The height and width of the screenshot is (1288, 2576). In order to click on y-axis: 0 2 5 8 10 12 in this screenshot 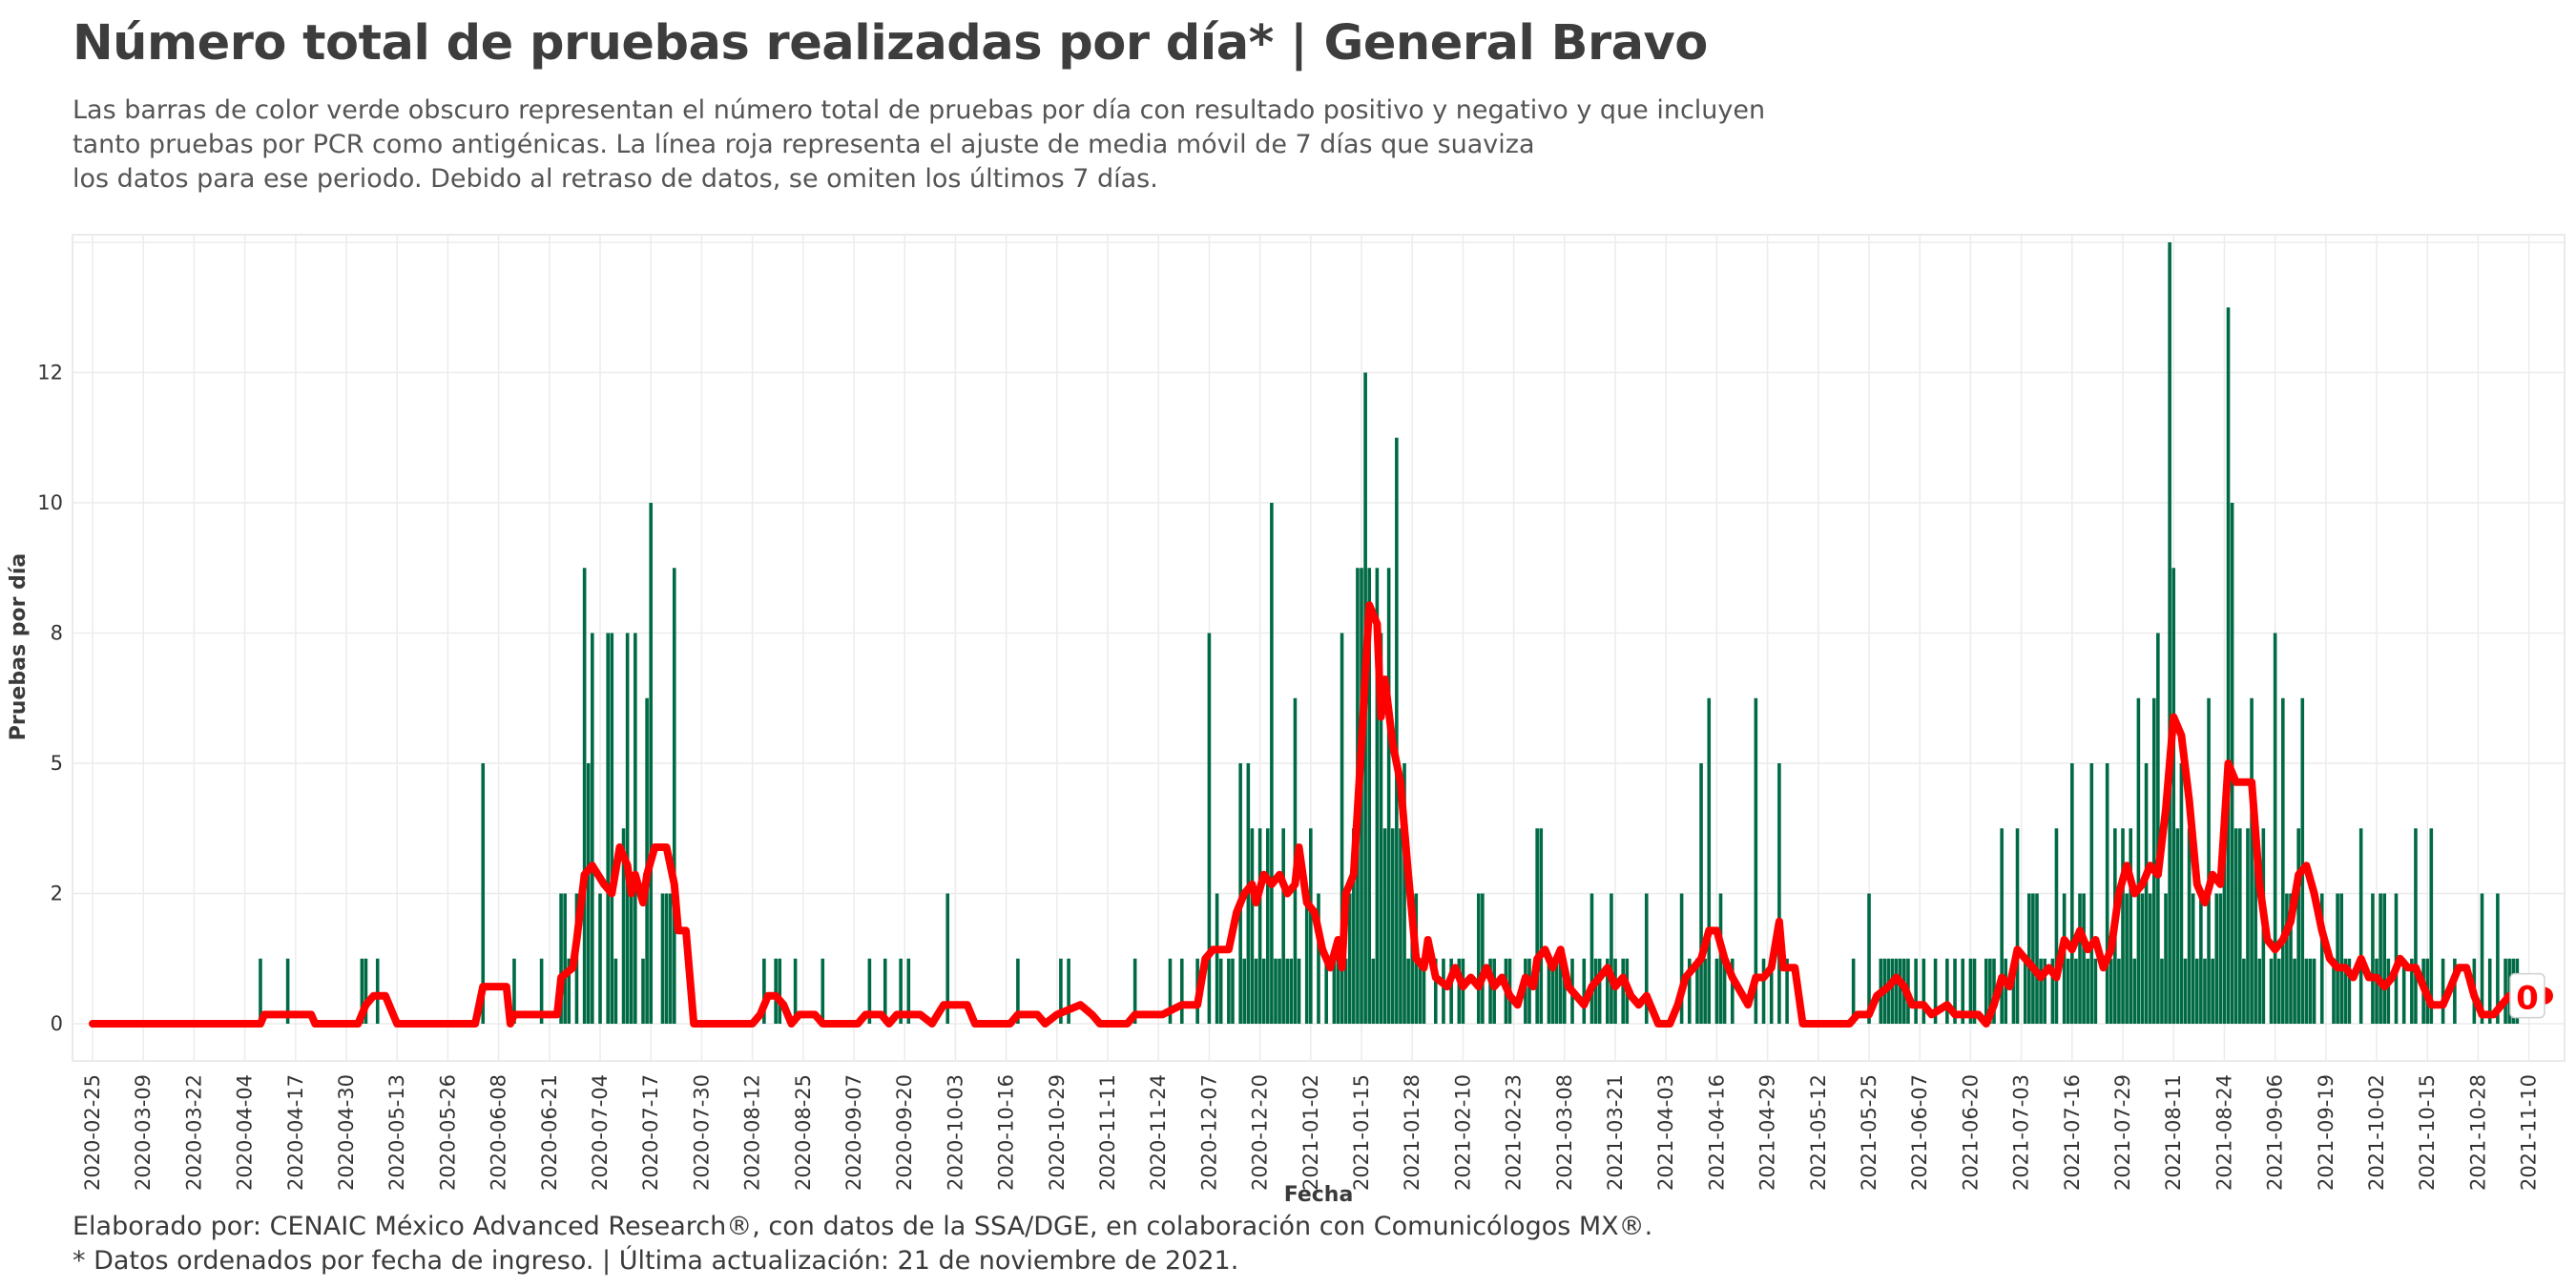, I will do `click(50, 699)`.